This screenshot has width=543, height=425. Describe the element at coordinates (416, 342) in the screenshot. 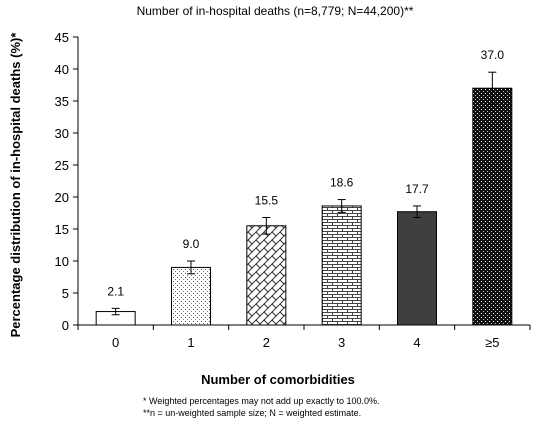

I see `x-tick-label-4: 4` at that location.